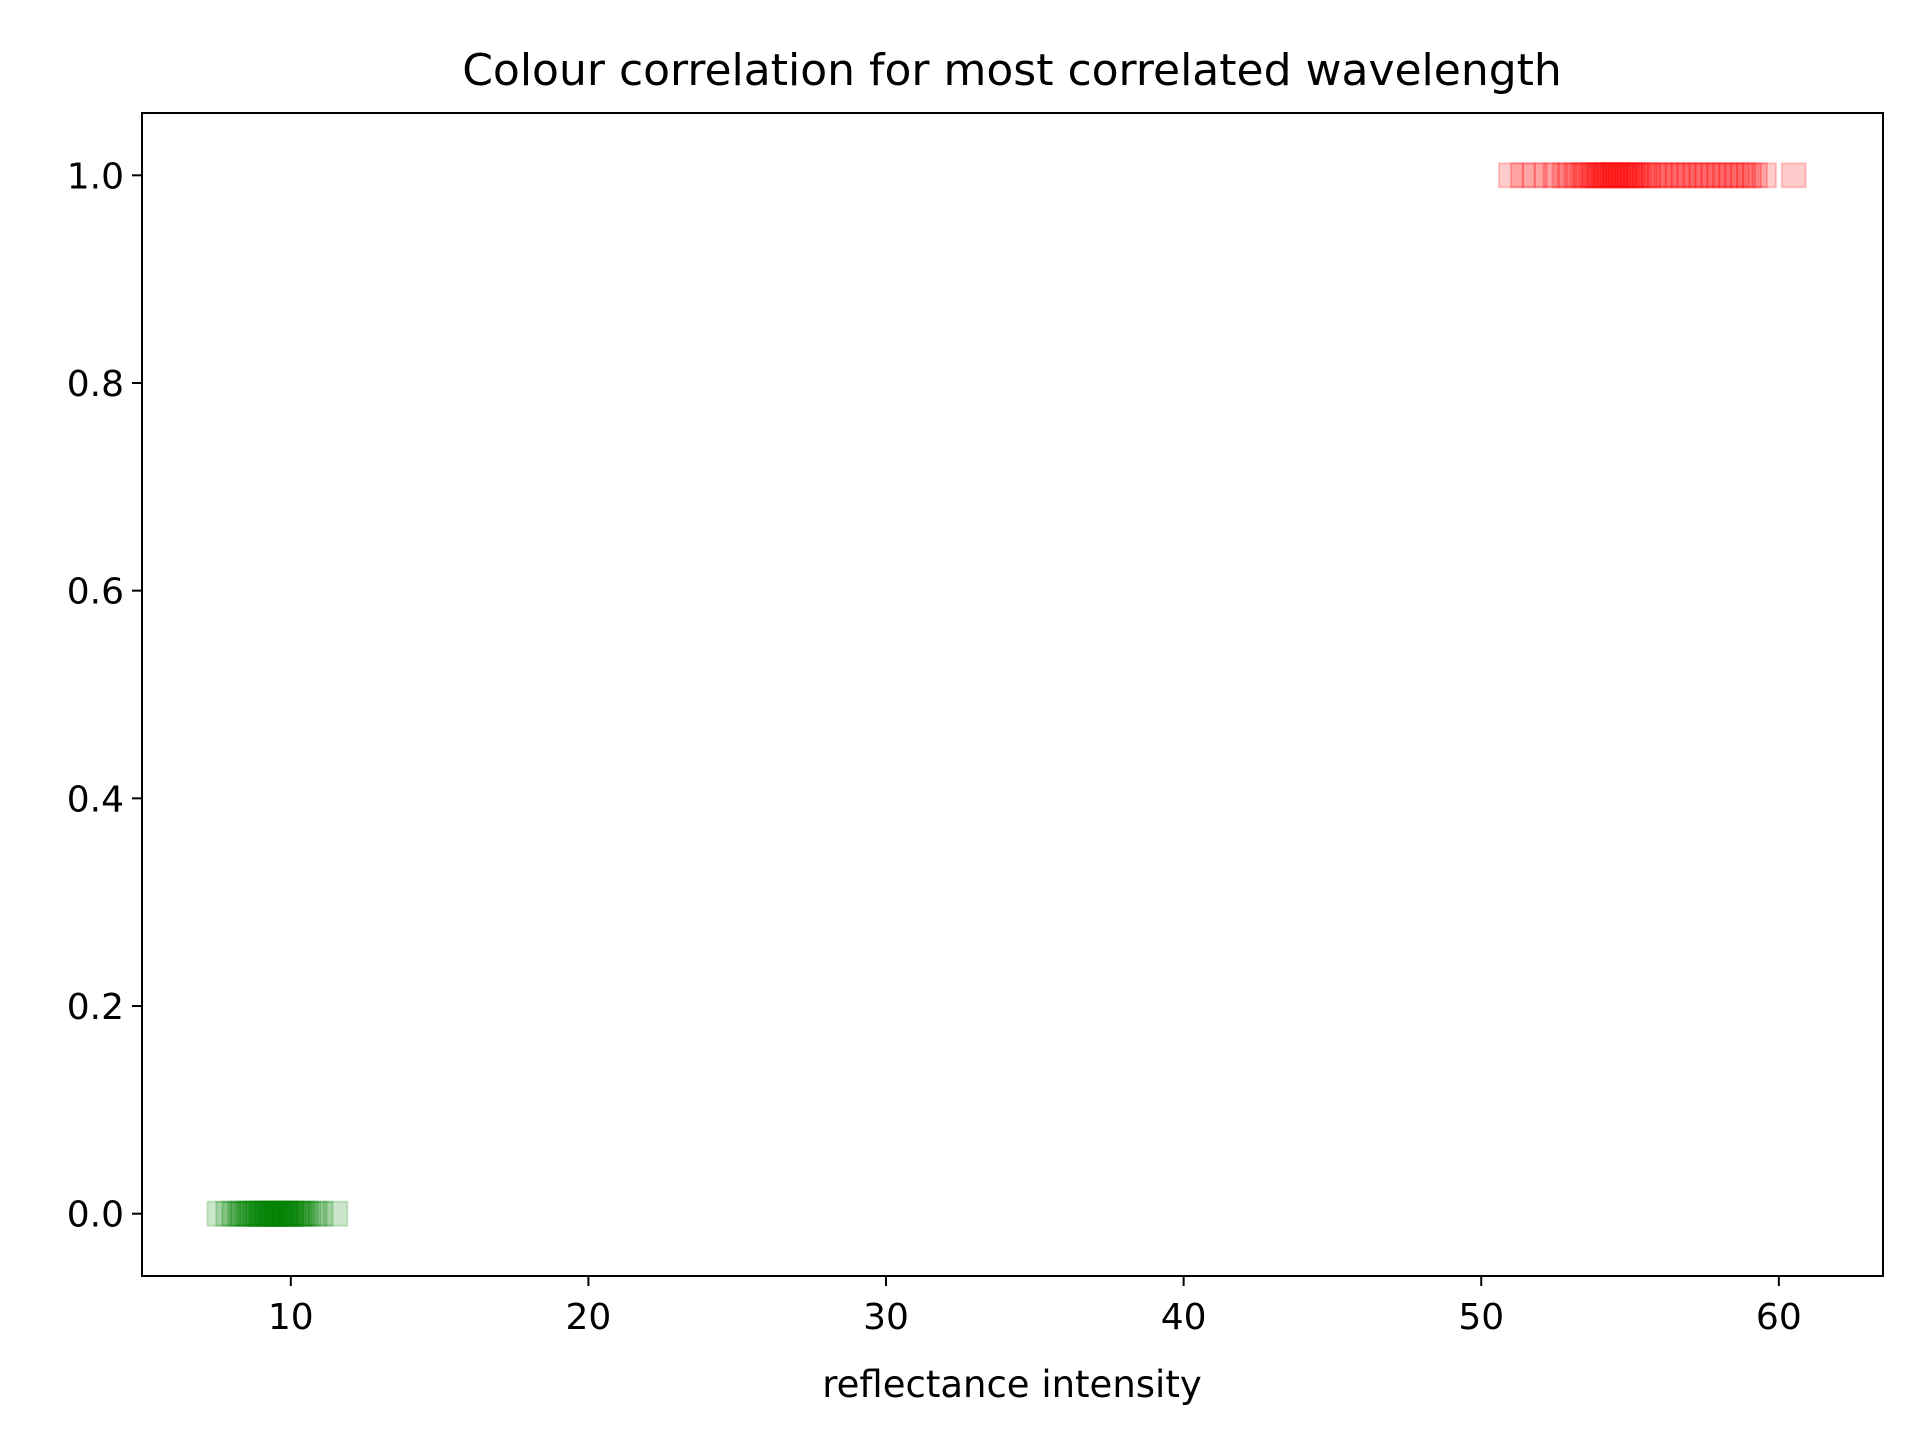  I want to click on x-tick-label: 10, so click(291, 1317).